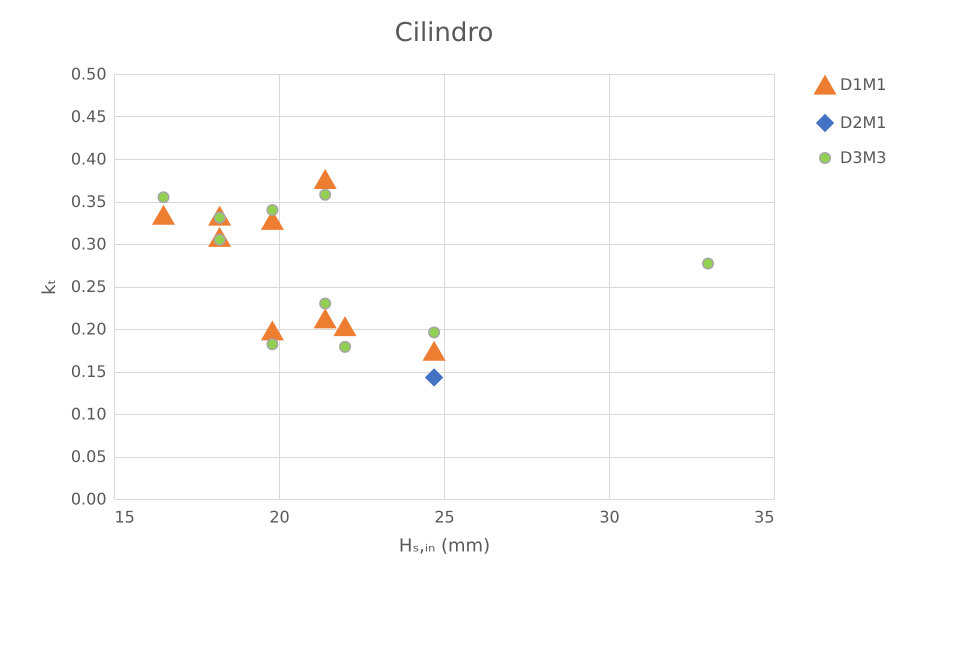  What do you see at coordinates (764, 517) in the screenshot?
I see `x-tick-label: 35` at bounding box center [764, 517].